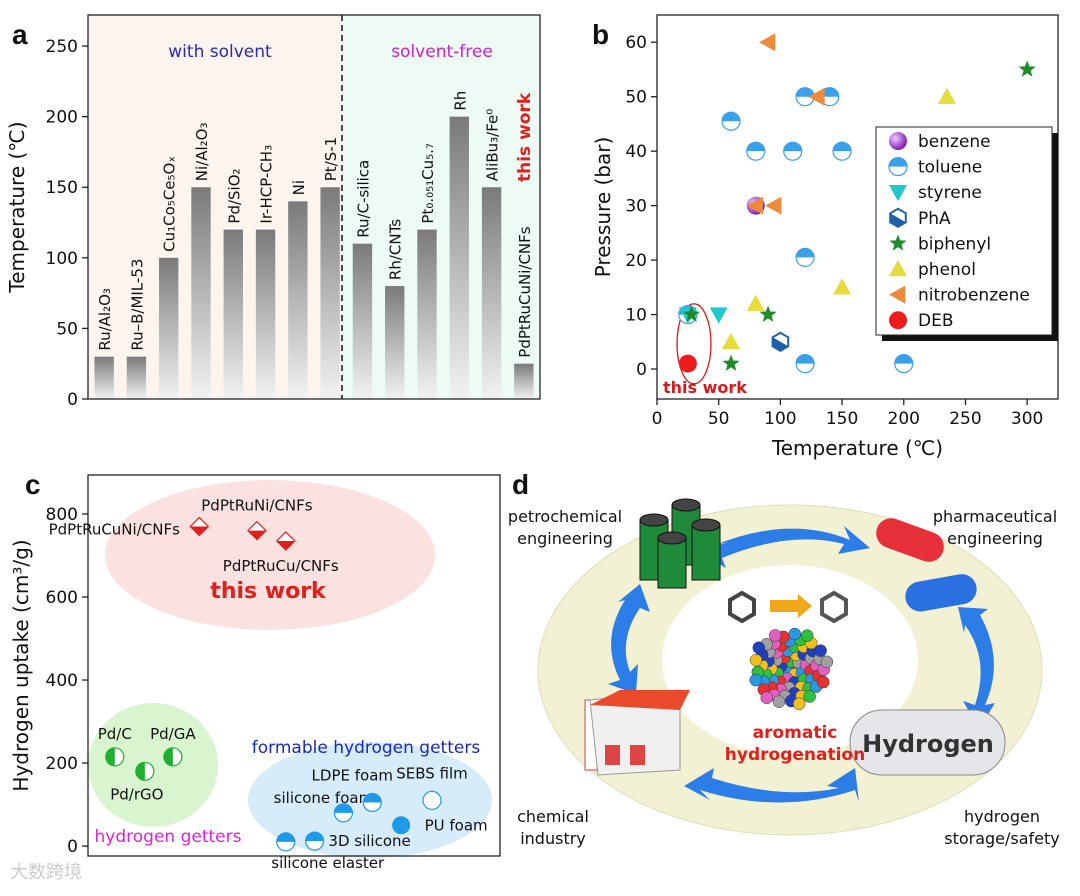 Image resolution: width=1080 pixels, height=896 pixels. What do you see at coordinates (299, 187) in the screenshot?
I see `category-label: Ni` at bounding box center [299, 187].